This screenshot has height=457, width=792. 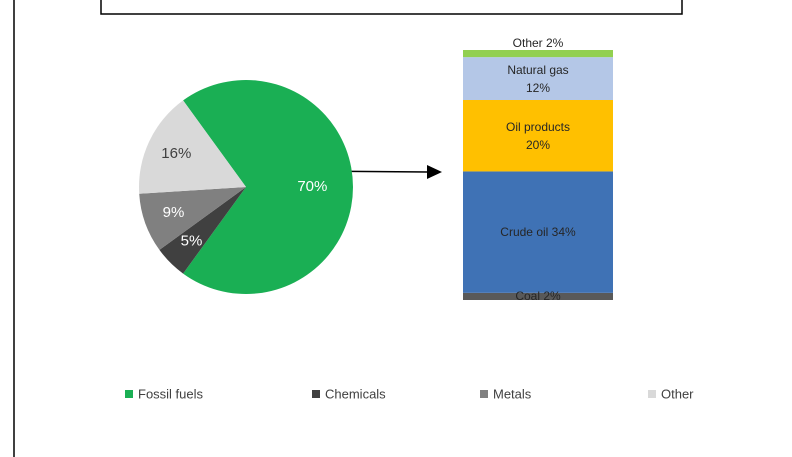 I want to click on segment-label: Other 2%, so click(x=538, y=43).